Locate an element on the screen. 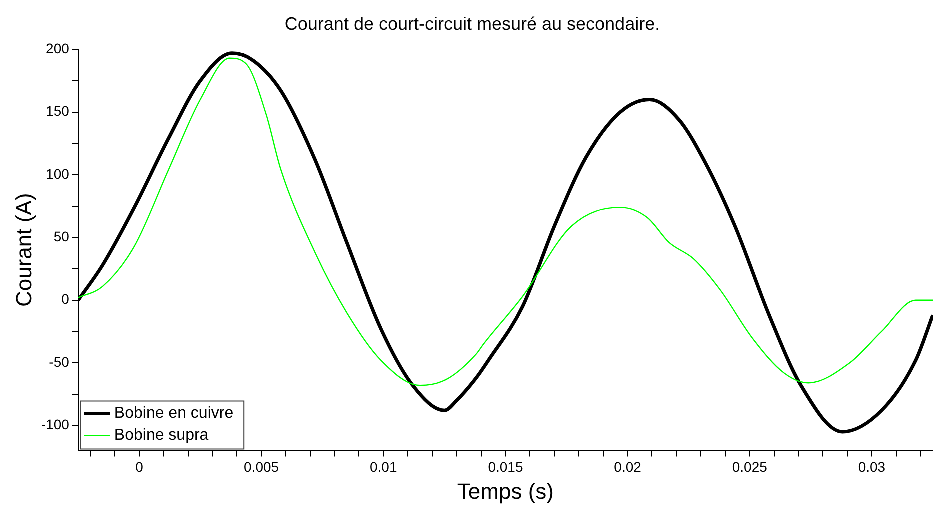  y-tick-label: 0 is located at coordinates (66, 299).